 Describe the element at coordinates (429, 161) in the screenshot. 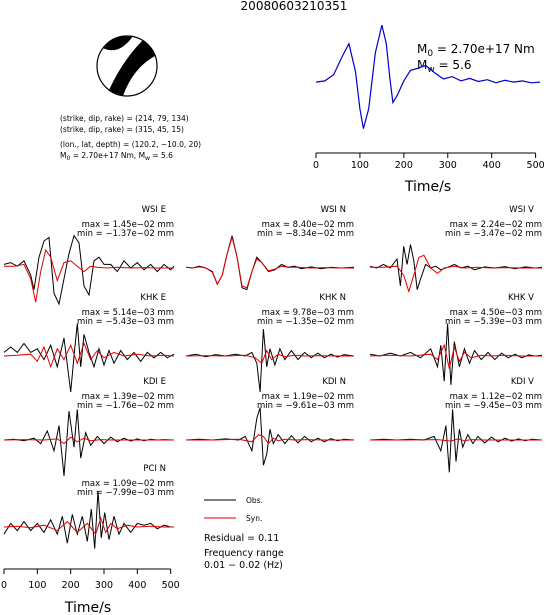

I see `stf-x-axis: 0 100 200 300 400 500` at that location.